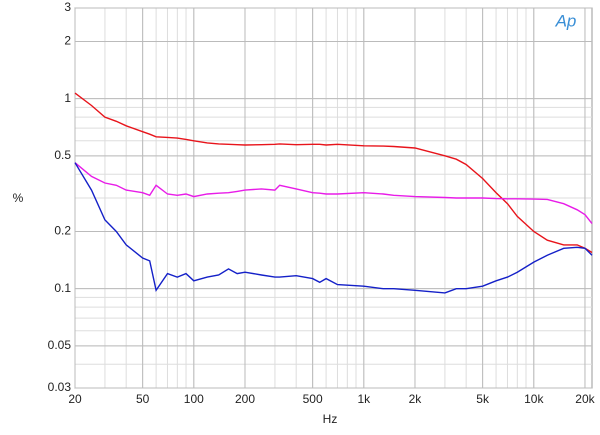 The image size is (600, 435). I want to click on x-tick-label: 200, so click(245, 399).